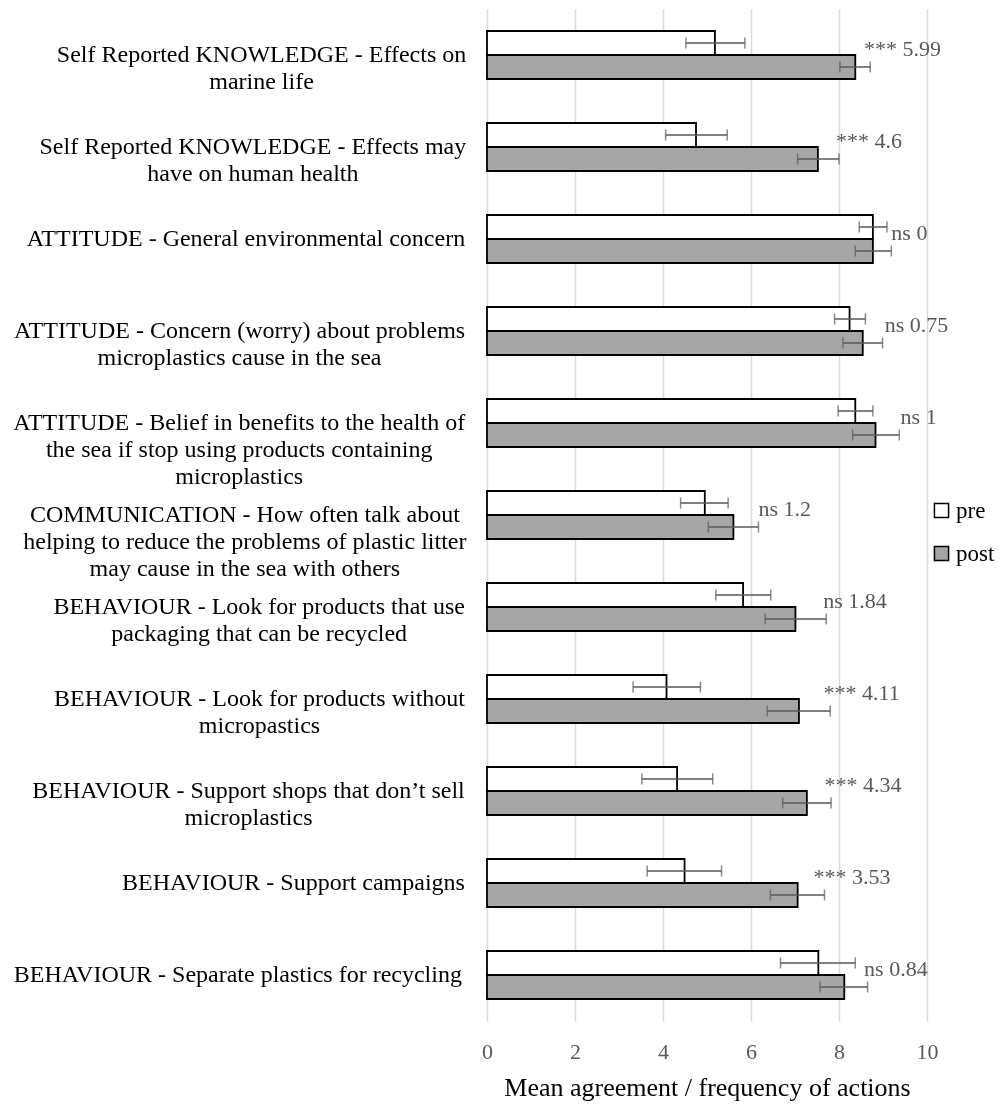 Image resolution: width=1004 pixels, height=1104 pixels. Describe the element at coordinates (239, 343) in the screenshot. I see `y-tick-label: ATTITUDE - Concern (worry) about problems microplastics cause in the sea` at that location.